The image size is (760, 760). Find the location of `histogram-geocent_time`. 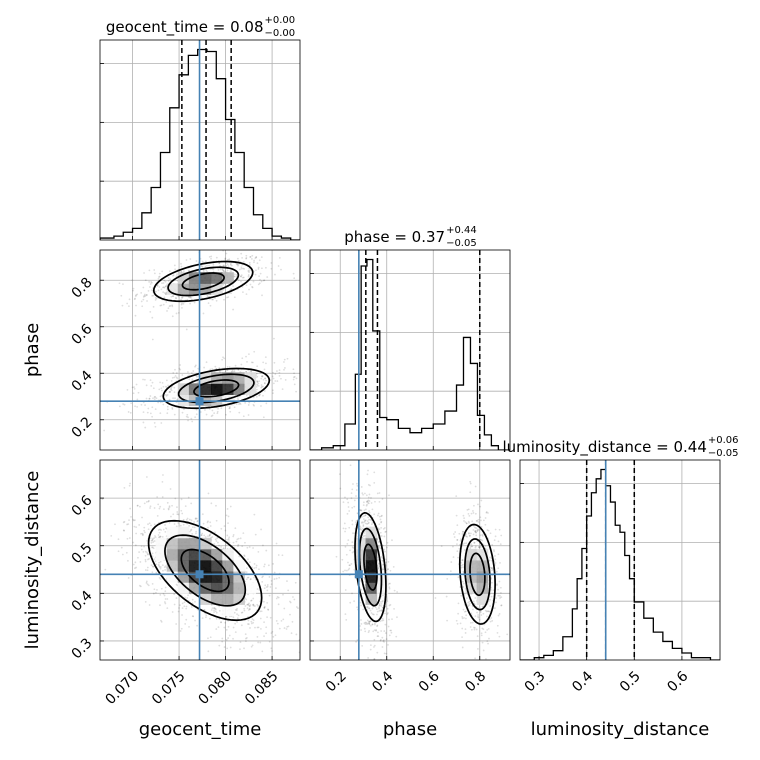

histogram-geocent_time is located at coordinates (200, 140).